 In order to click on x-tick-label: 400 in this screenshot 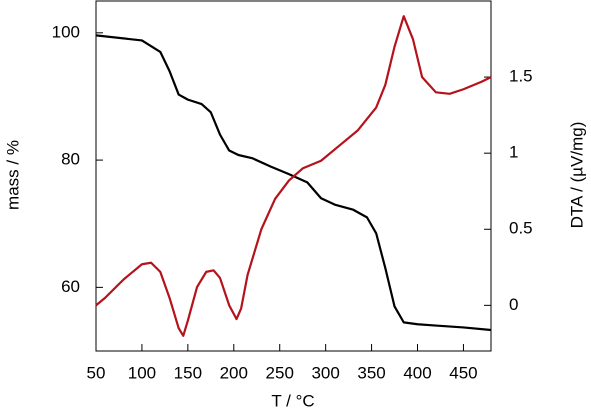, I will do `click(417, 372)`.